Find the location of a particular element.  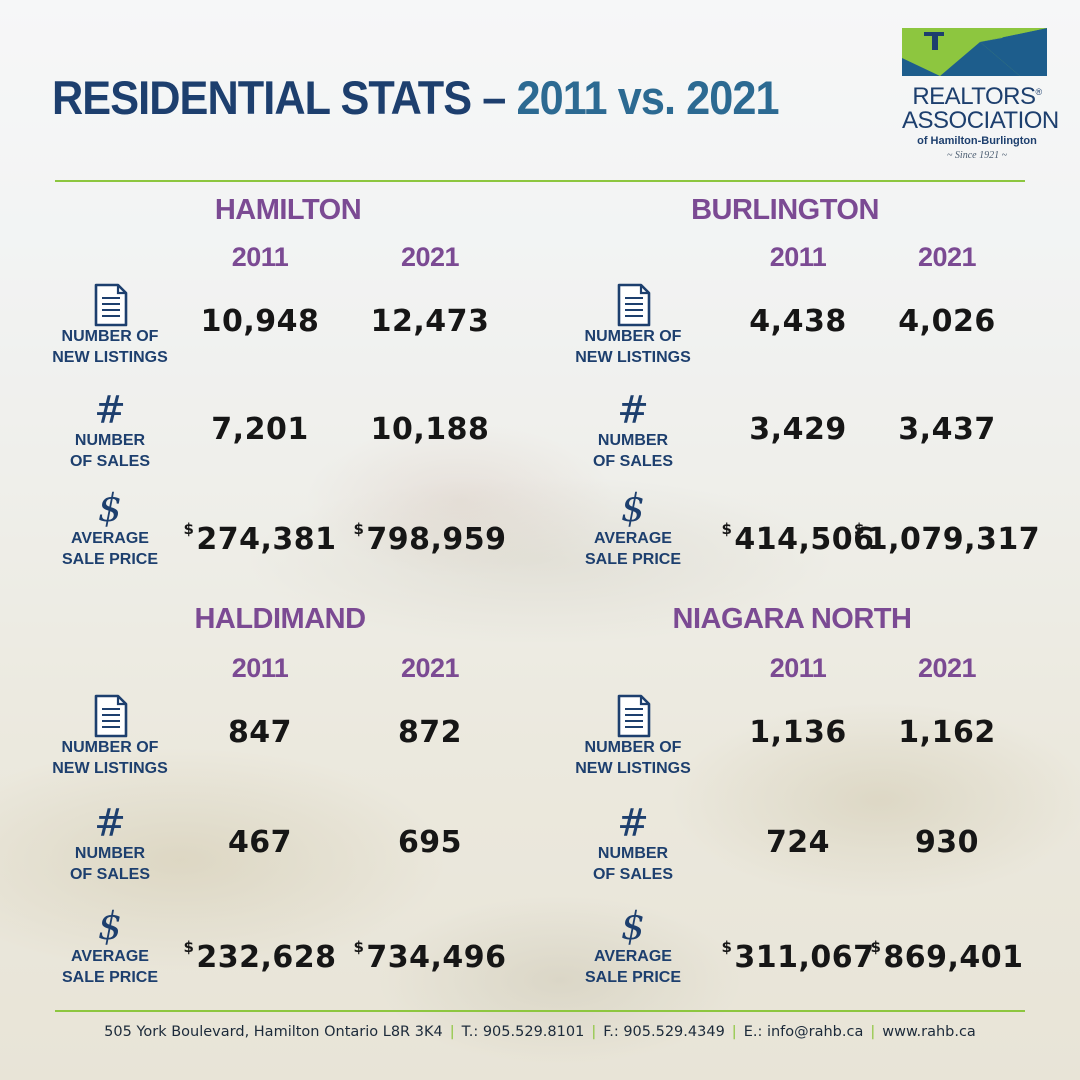

sales-value-text: 3,437 is located at coordinates (947, 429).